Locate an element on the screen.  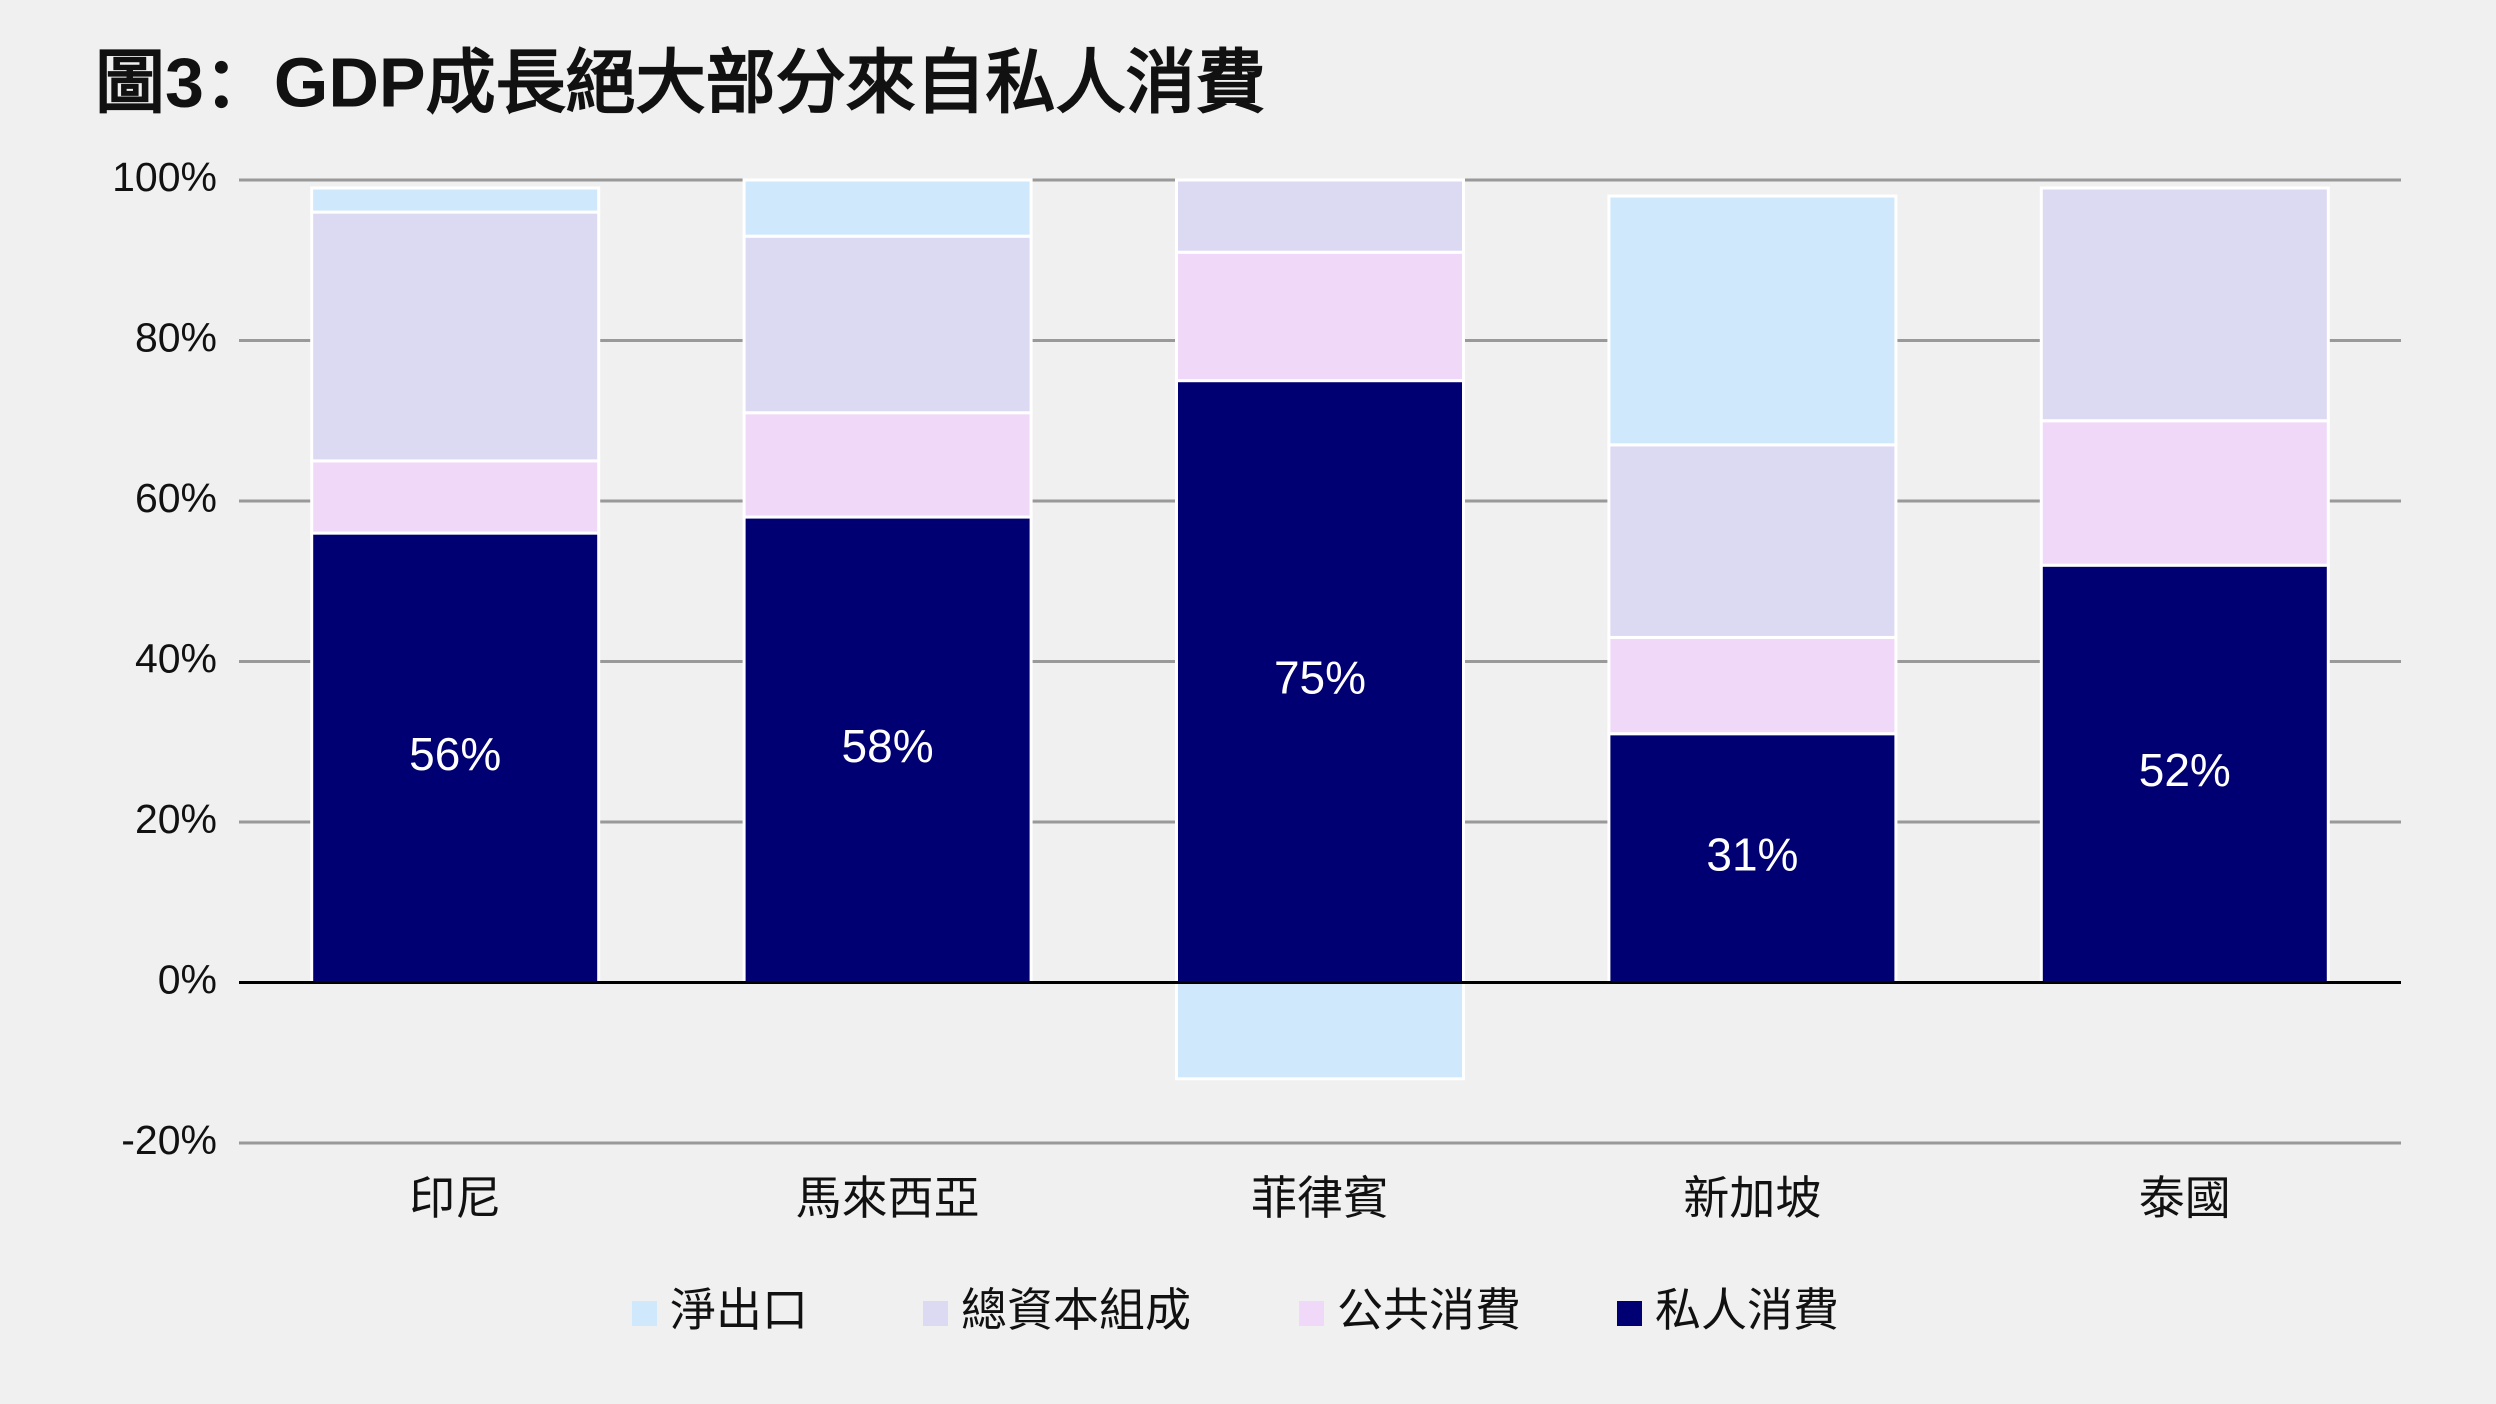
x-tick-label: 新加坡 is located at coordinates (1752, 1198).